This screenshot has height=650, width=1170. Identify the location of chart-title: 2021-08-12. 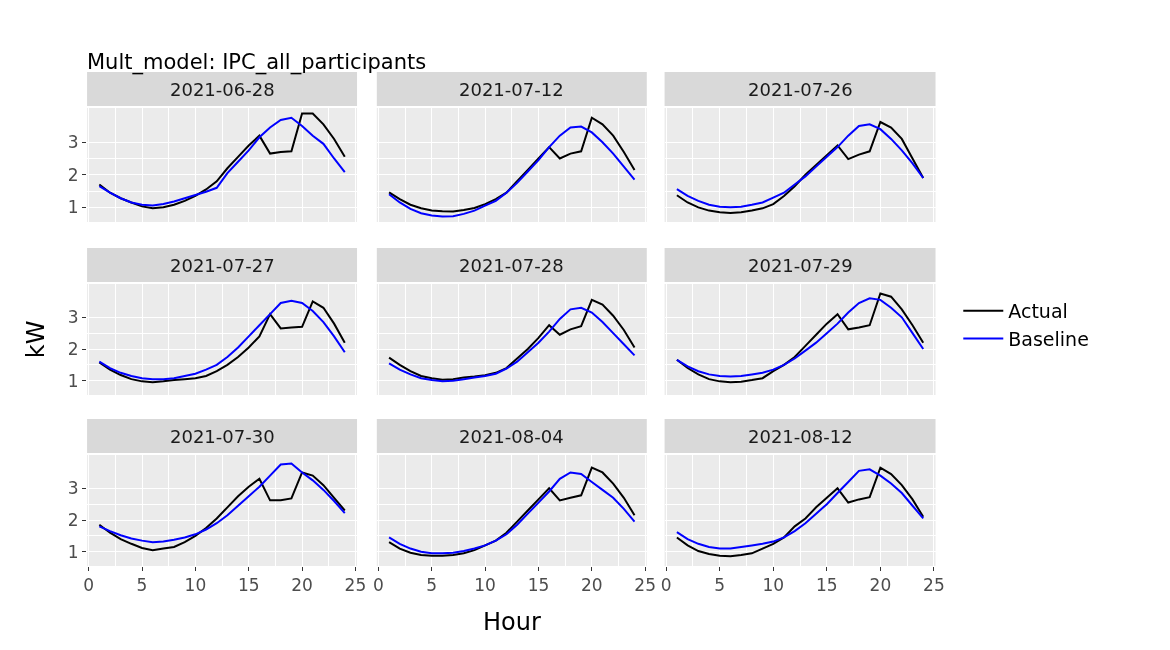
(800, 436).